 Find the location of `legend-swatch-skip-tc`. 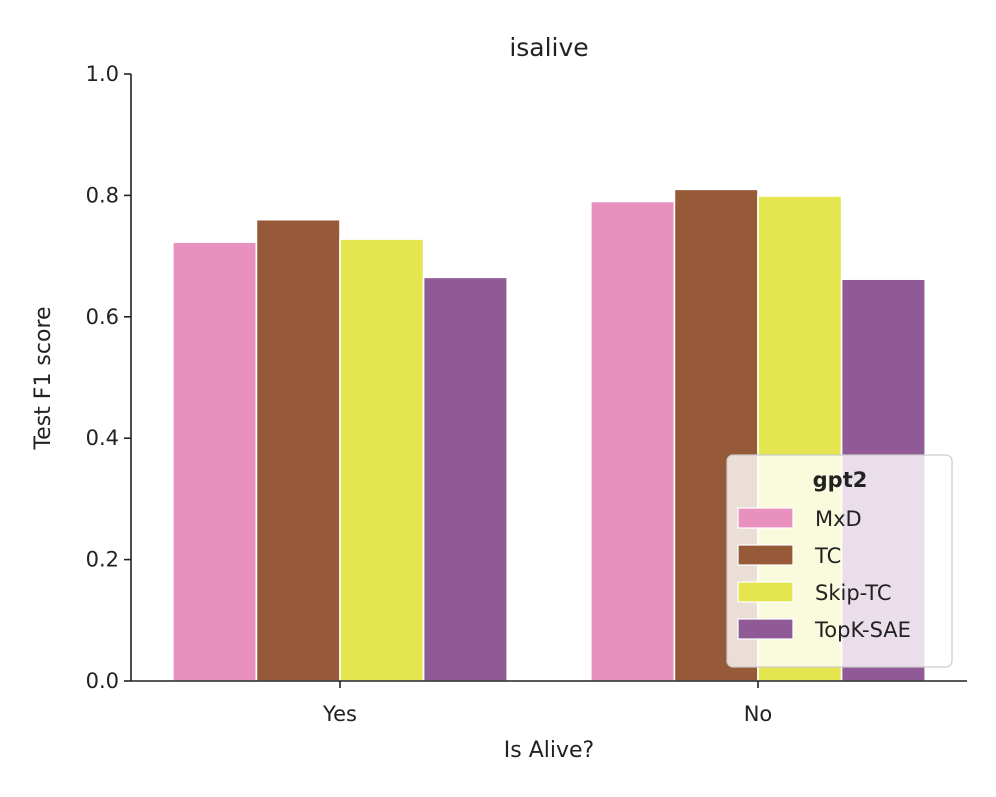

legend-swatch-skip-tc is located at coordinates (765, 592).